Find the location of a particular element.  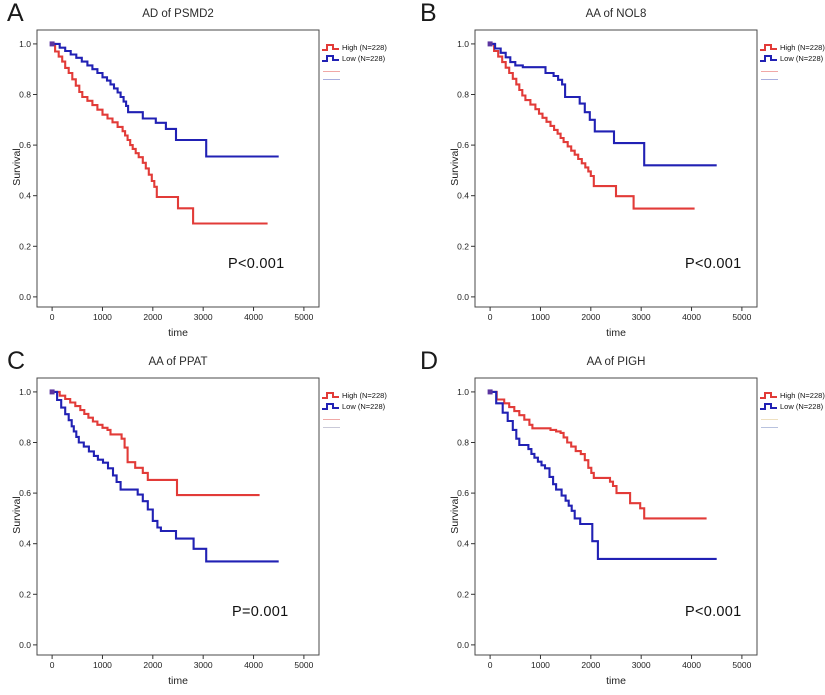

panel-letter: B is located at coordinates (428, 13).